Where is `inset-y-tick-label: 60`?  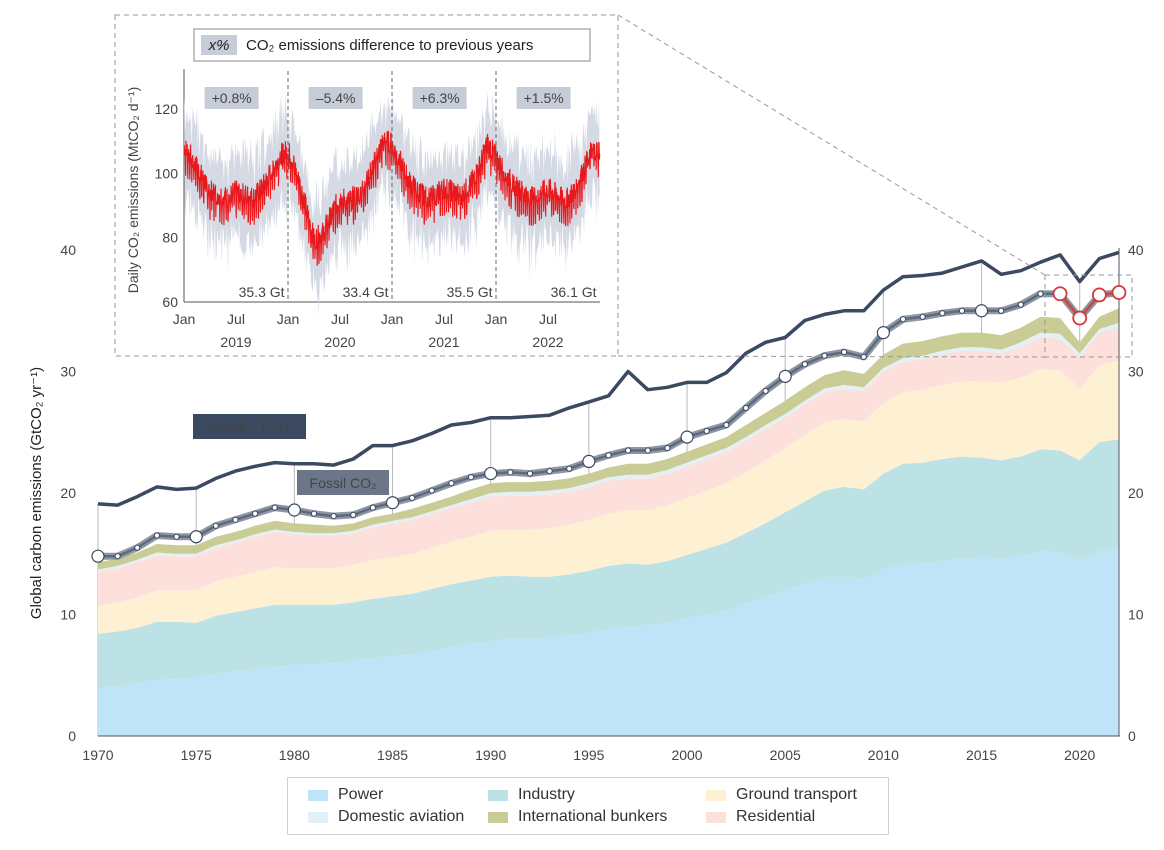
inset-y-tick-label: 60 is located at coordinates (170, 302).